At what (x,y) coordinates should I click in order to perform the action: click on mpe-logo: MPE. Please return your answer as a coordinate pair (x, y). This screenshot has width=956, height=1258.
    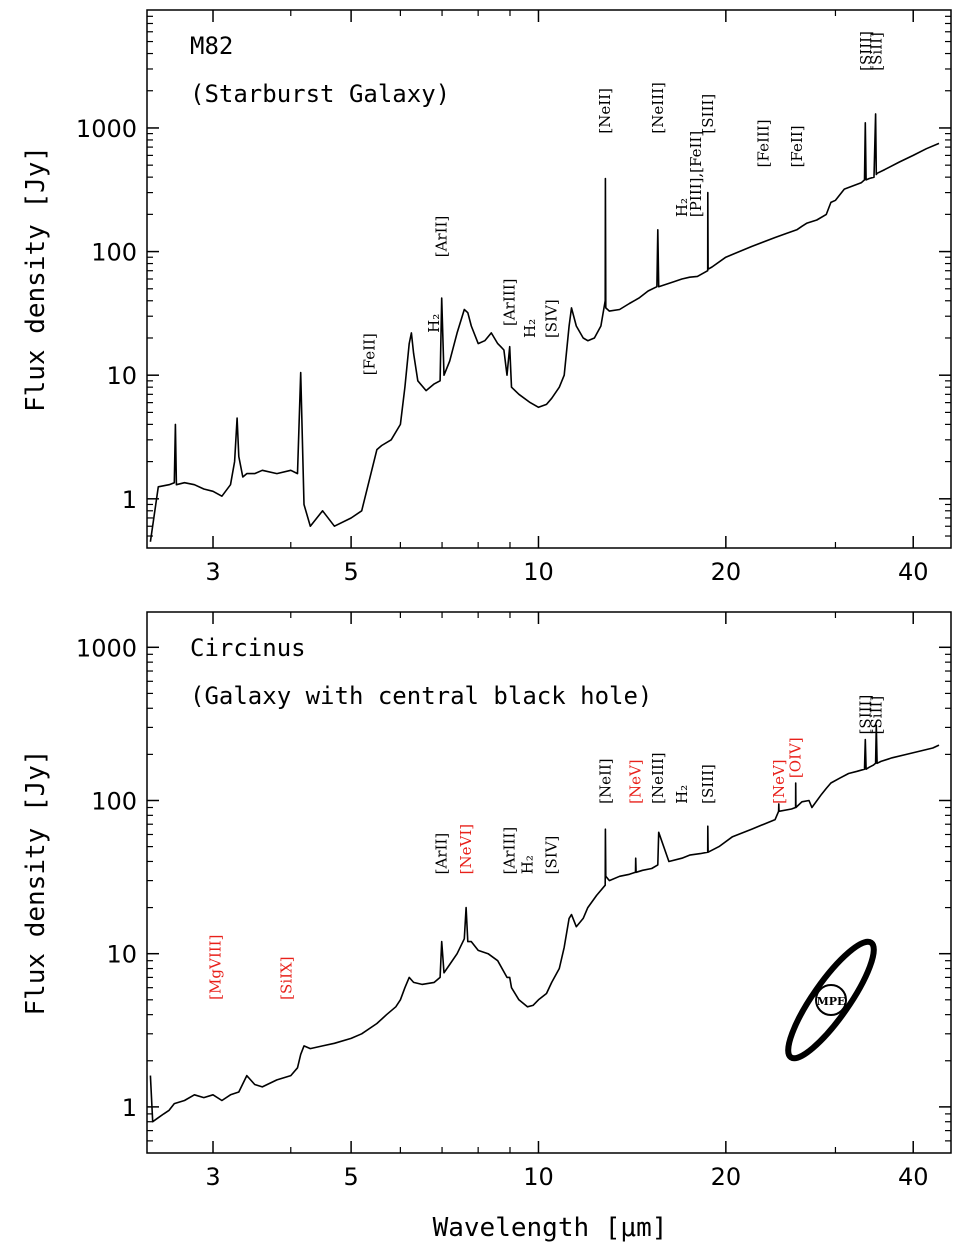
    Looking at the image, I should click on (831, 1000).